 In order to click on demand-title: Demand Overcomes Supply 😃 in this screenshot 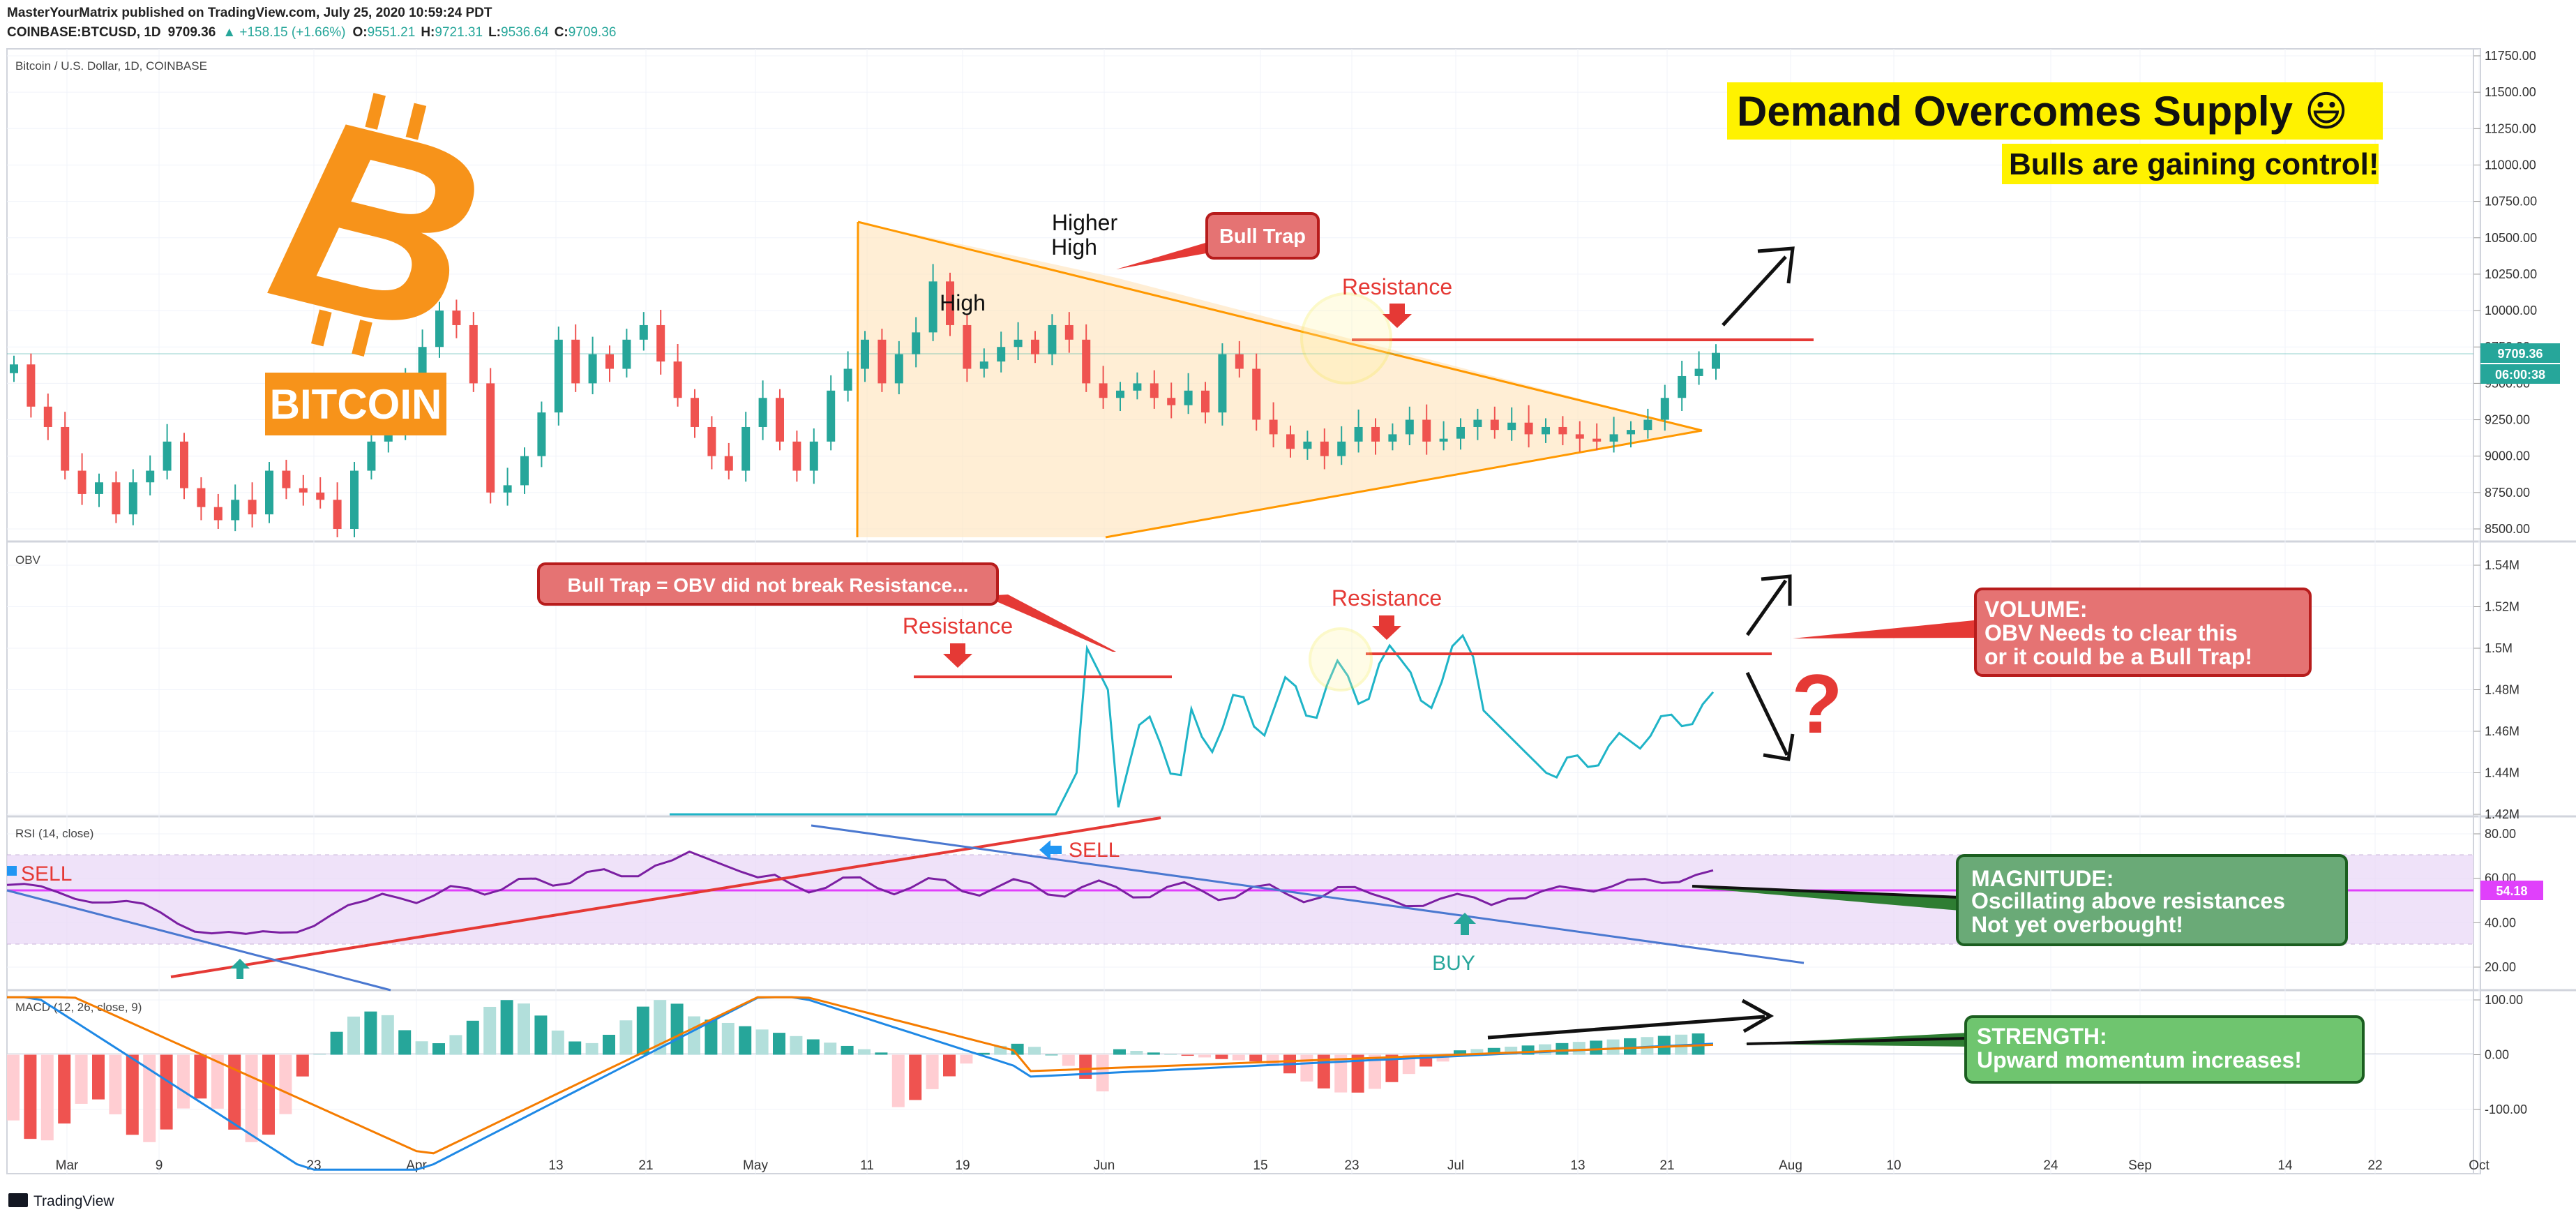, I will do `click(2042, 111)`.